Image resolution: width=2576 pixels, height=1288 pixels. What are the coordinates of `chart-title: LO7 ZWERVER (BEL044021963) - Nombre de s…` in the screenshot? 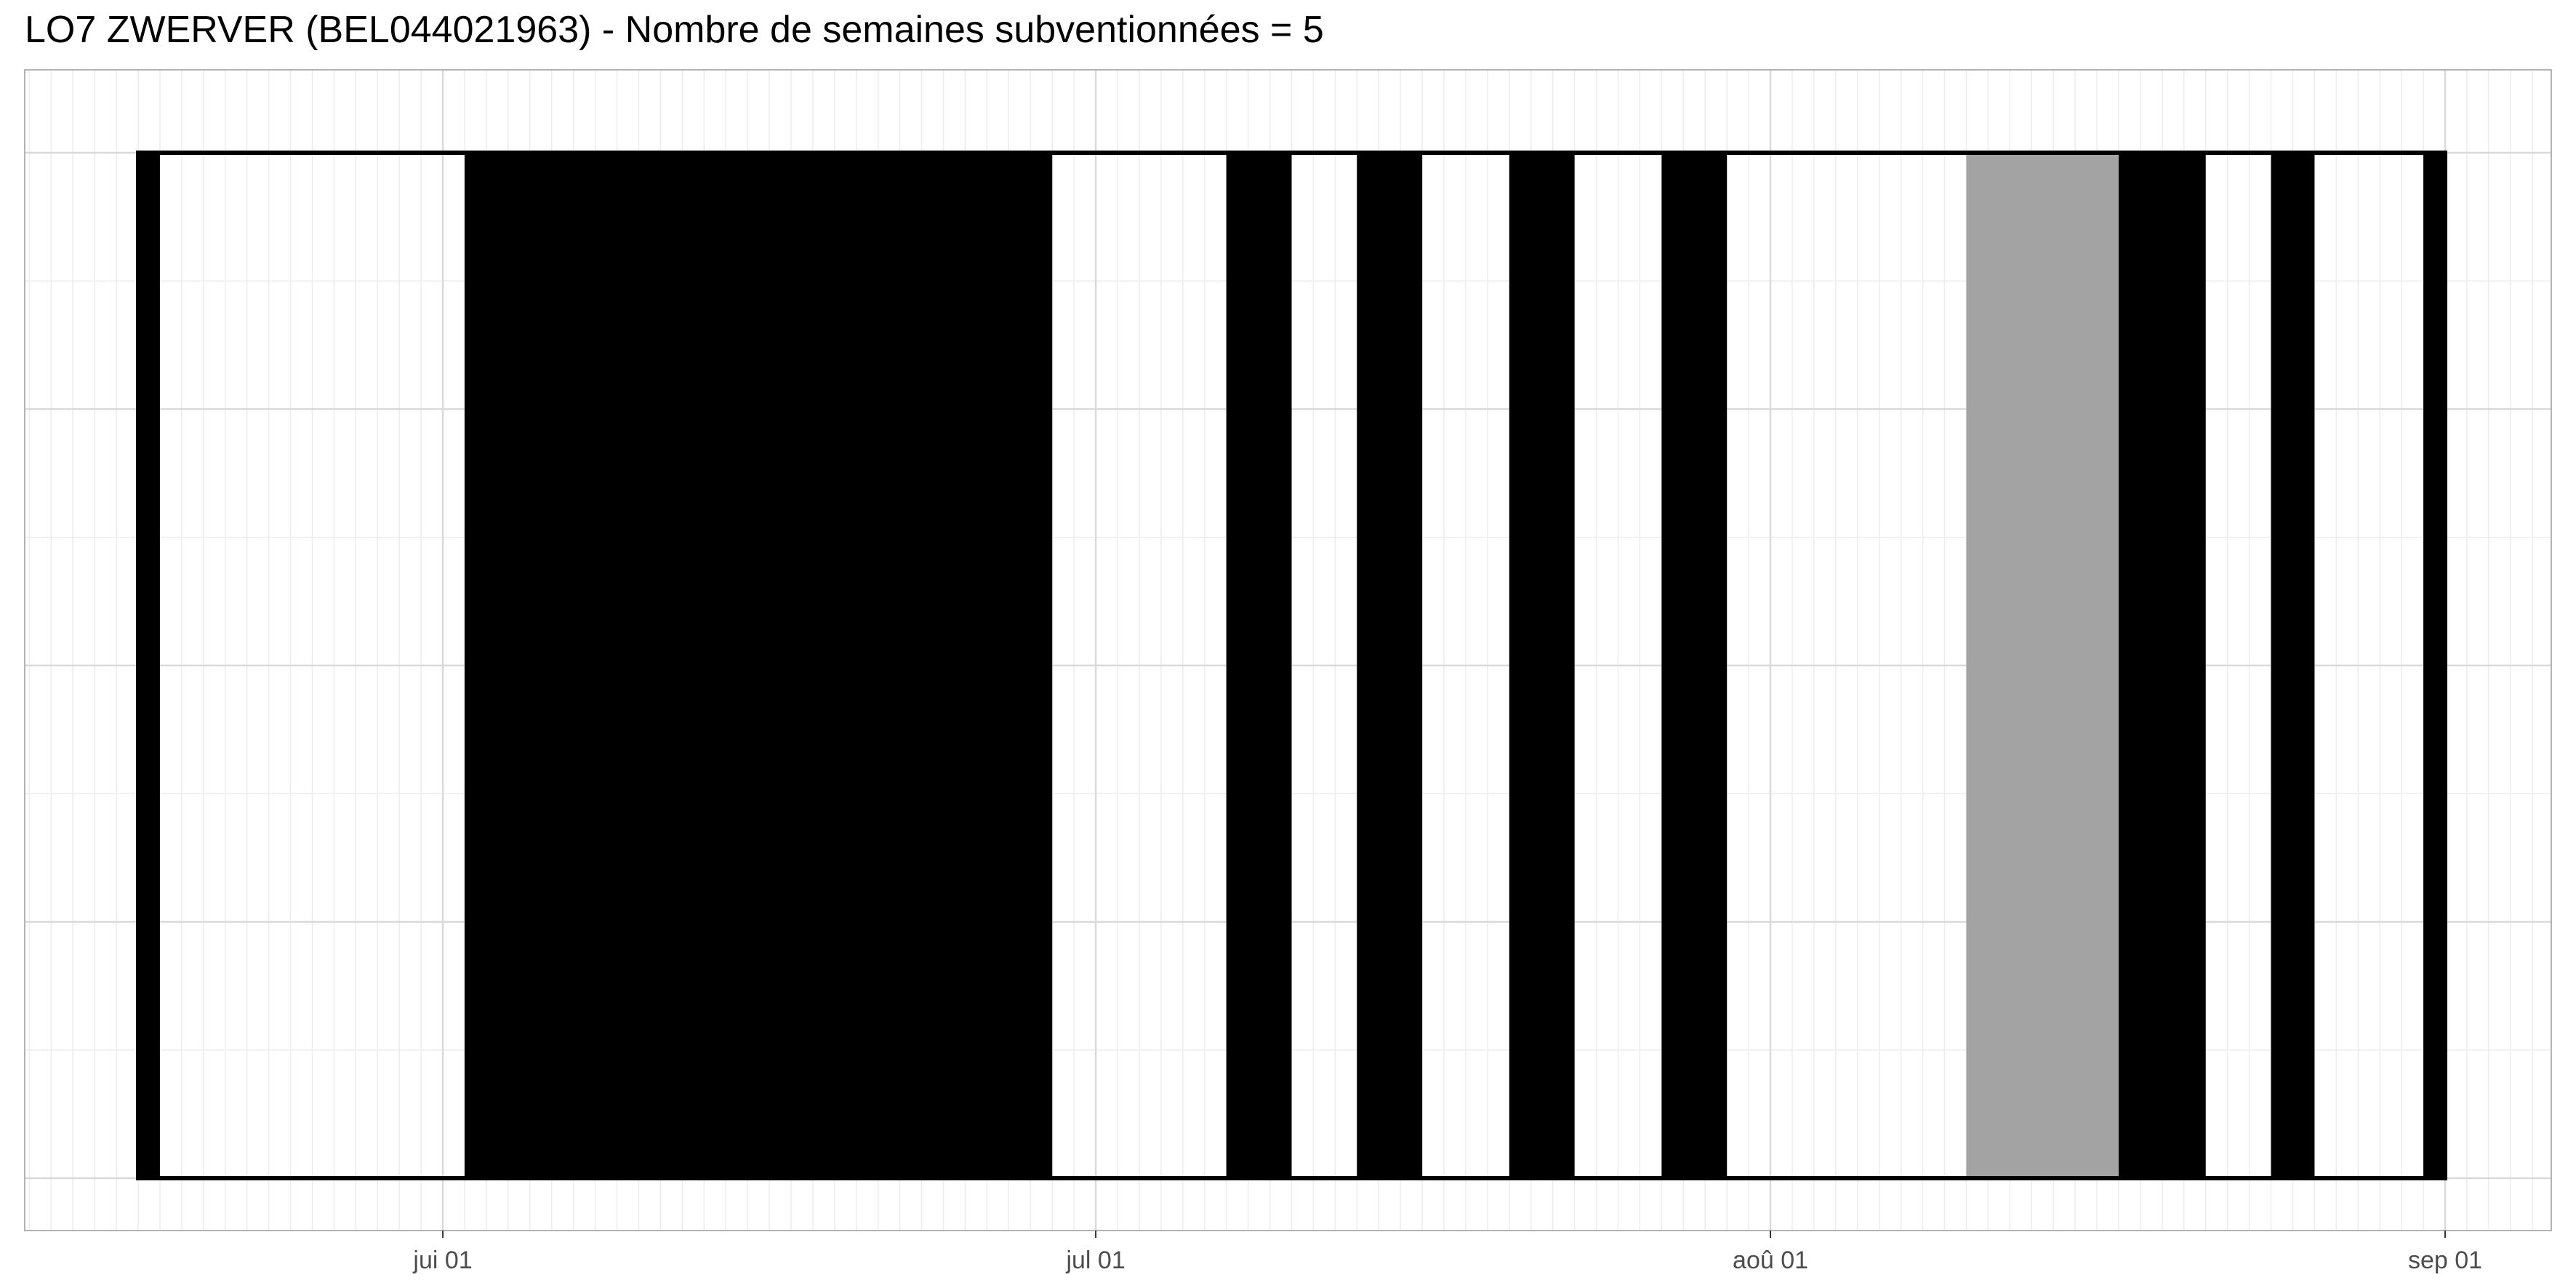 It's located at (674, 30).